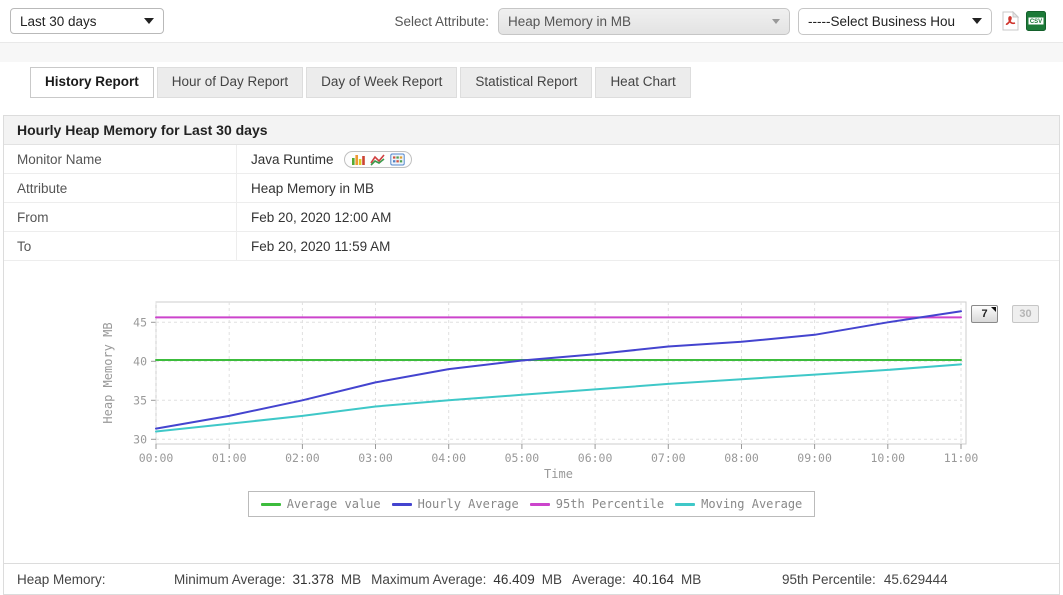 This screenshot has height=595, width=1063. Describe the element at coordinates (558, 474) in the screenshot. I see `svg-text: Time` at that location.